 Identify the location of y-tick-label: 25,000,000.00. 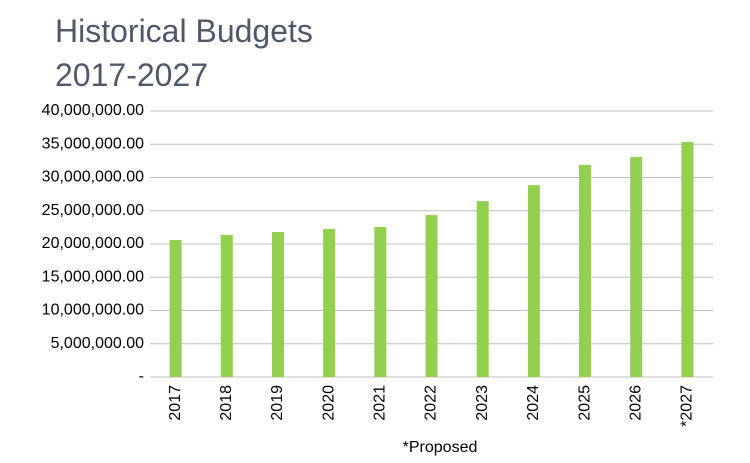
(93, 210).